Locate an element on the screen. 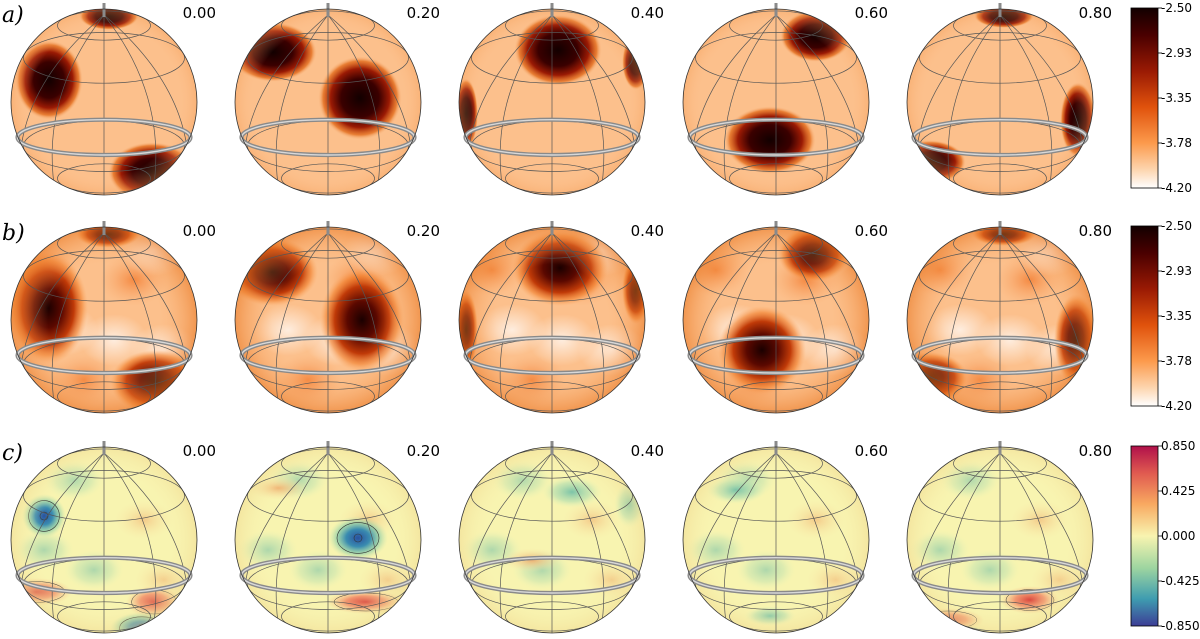 The height and width of the screenshot is (639, 1200). colorbar: 0.850 0.425 0.000 -0.425 -0.850 is located at coordinates (1165, 536).